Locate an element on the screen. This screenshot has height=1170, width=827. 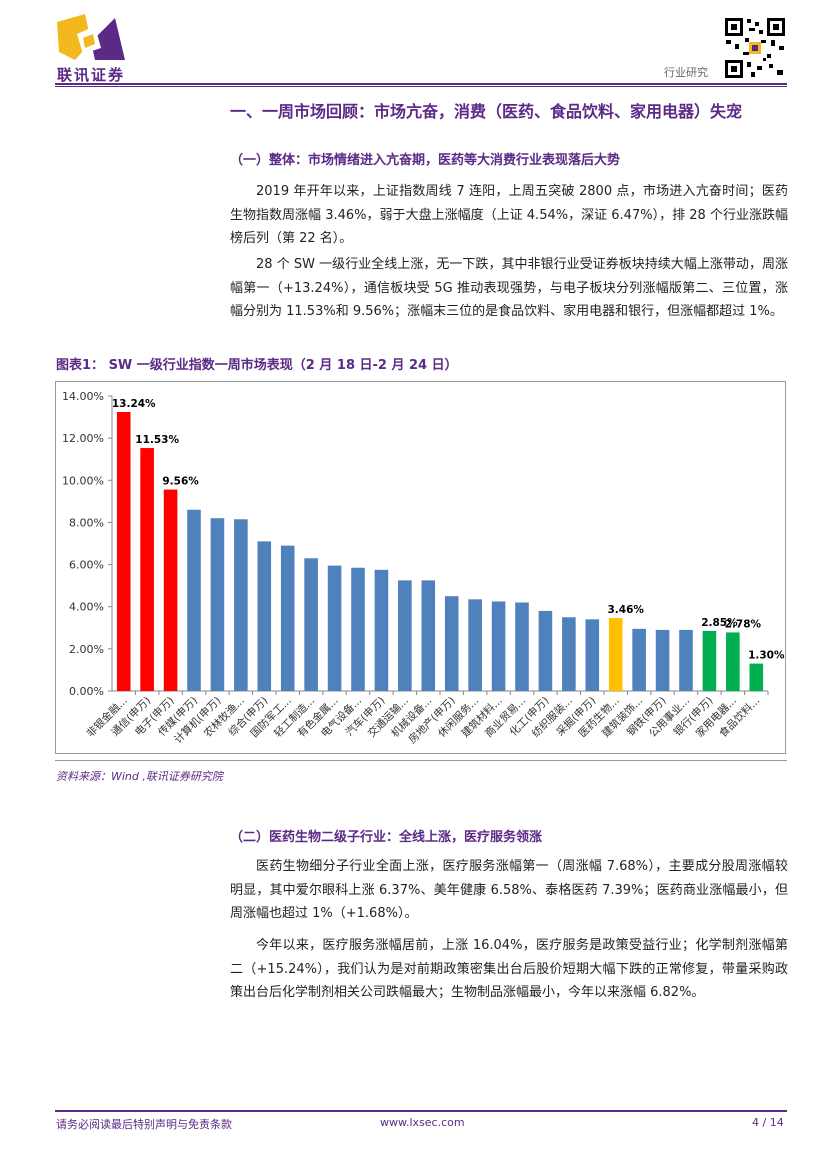
report-type-tag: 行业研究 is located at coordinates (686, 72).